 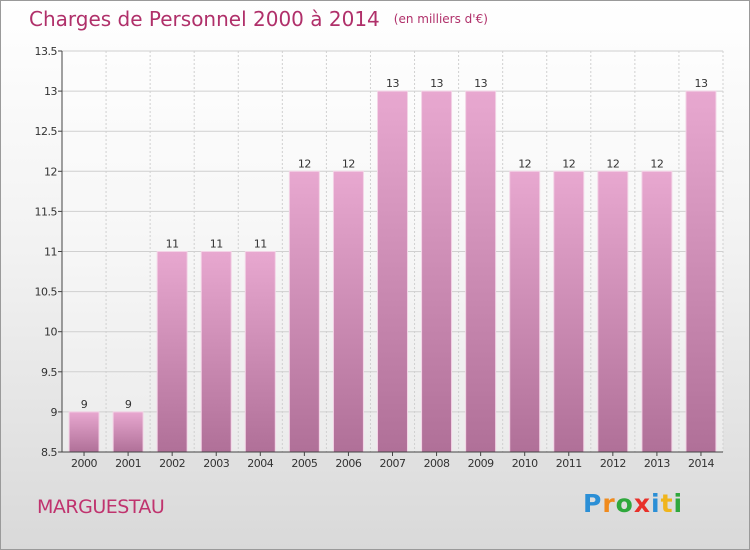 I want to click on x-tick-label: 2007, so click(x=393, y=463).